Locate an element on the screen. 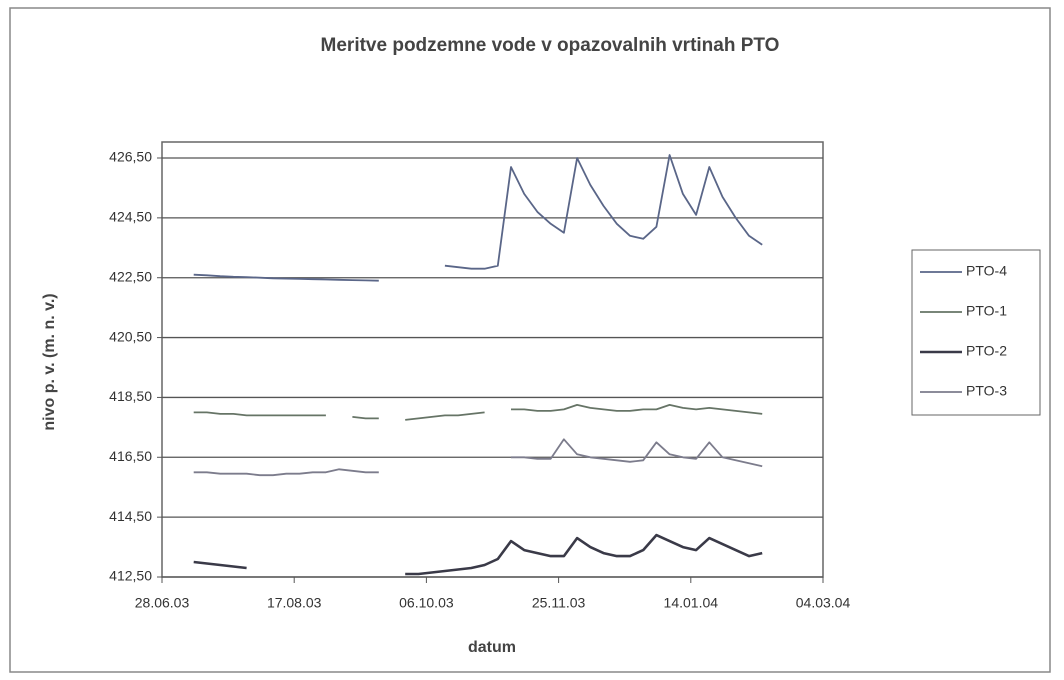 This screenshot has width=1064, height=680. y-tick-label: 412,50 is located at coordinates (130, 576).